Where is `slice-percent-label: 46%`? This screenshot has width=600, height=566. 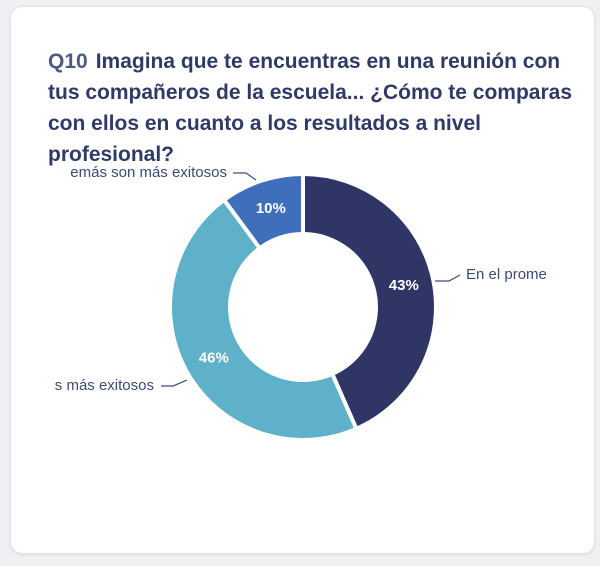
slice-percent-label: 46% is located at coordinates (214, 357).